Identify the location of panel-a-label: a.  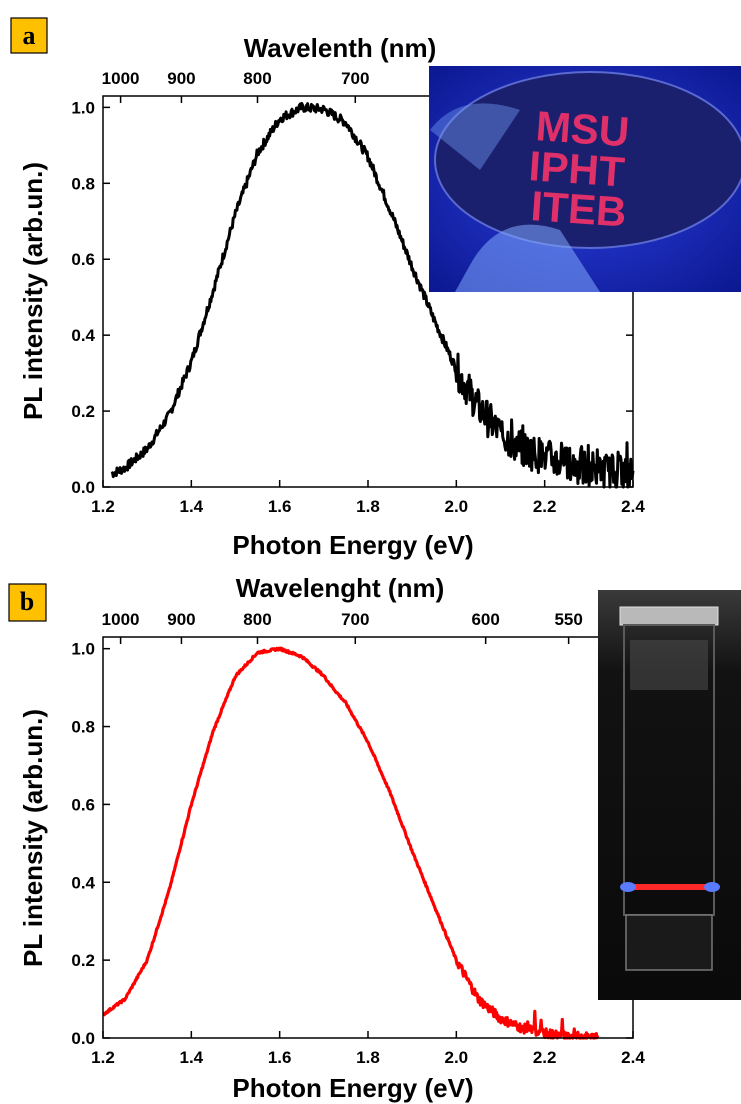
(29, 35).